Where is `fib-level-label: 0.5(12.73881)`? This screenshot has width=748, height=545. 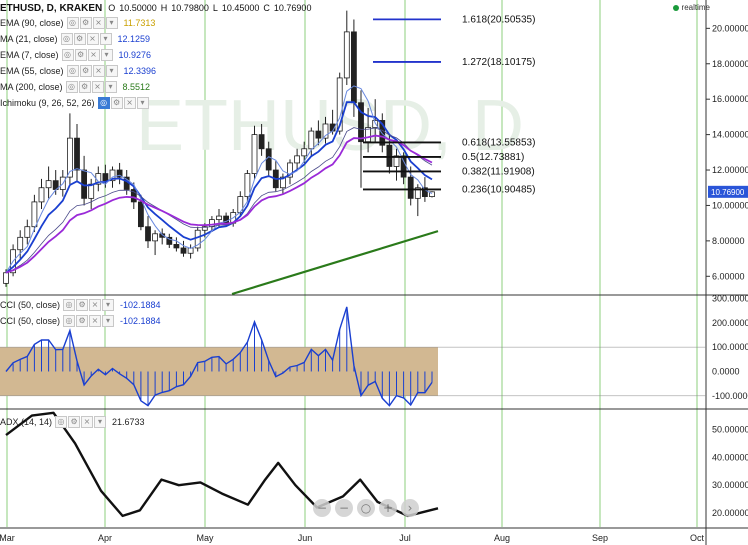 fib-level-label: 0.5(12.73881) is located at coordinates (493, 157).